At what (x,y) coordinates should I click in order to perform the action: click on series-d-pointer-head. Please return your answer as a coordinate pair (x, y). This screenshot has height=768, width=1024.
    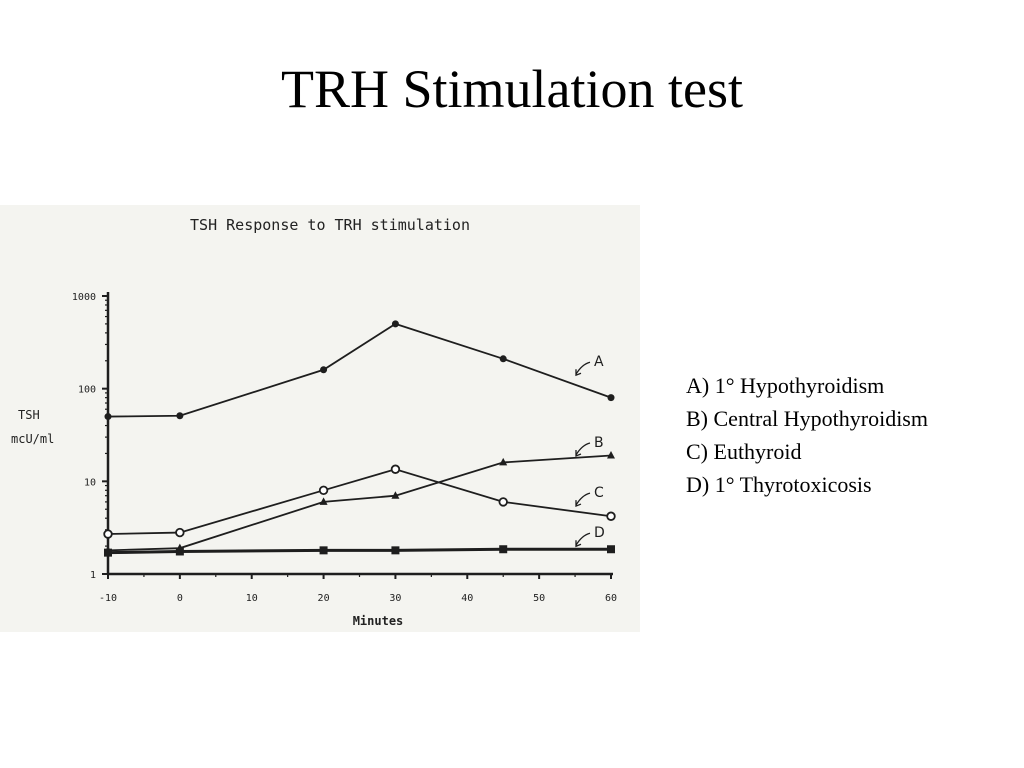
    Looking at the image, I should click on (578, 544).